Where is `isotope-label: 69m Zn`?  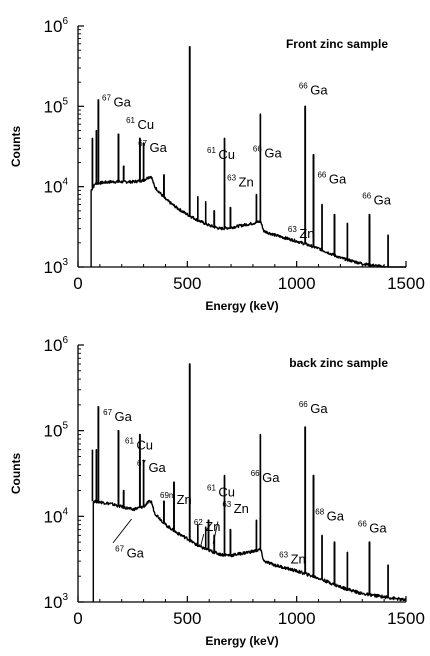 isotope-label: 69m Zn is located at coordinates (176, 499).